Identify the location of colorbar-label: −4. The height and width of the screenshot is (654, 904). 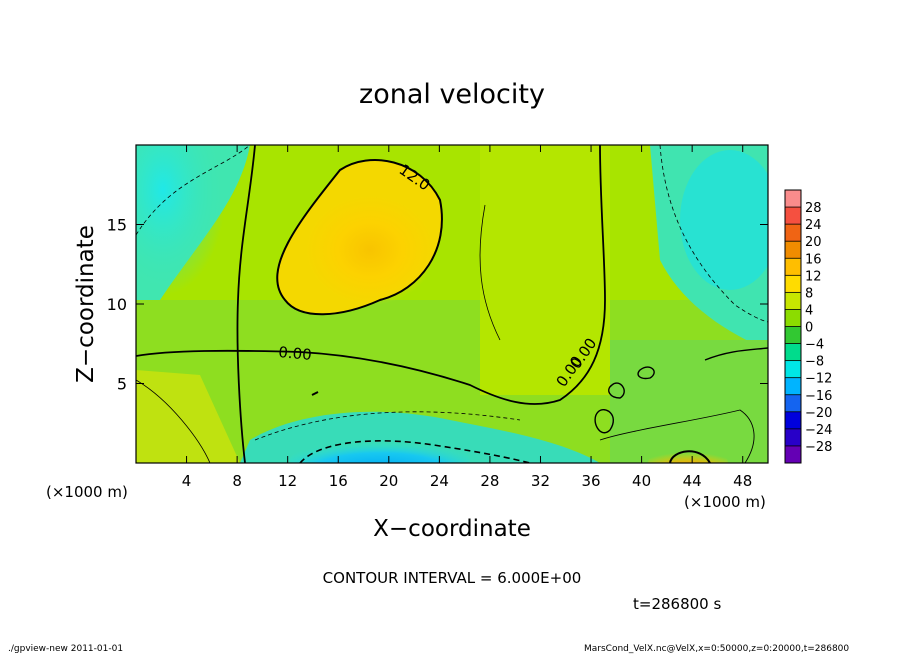
(814, 345).